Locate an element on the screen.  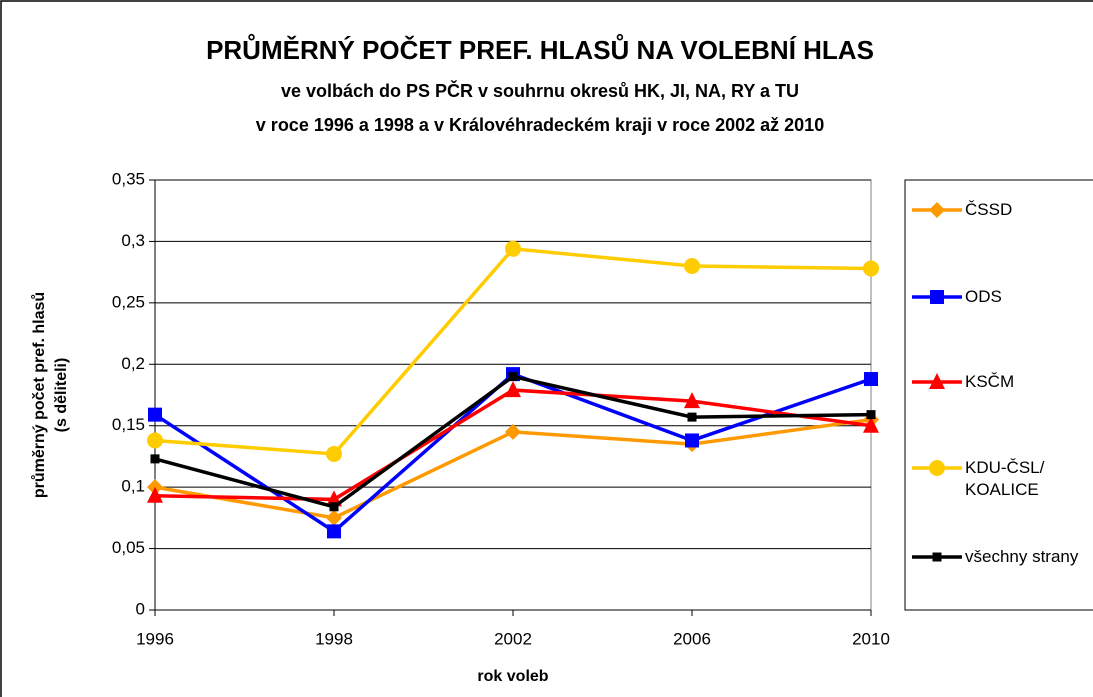
x-axis-label: rok voleb is located at coordinates (512, 676).